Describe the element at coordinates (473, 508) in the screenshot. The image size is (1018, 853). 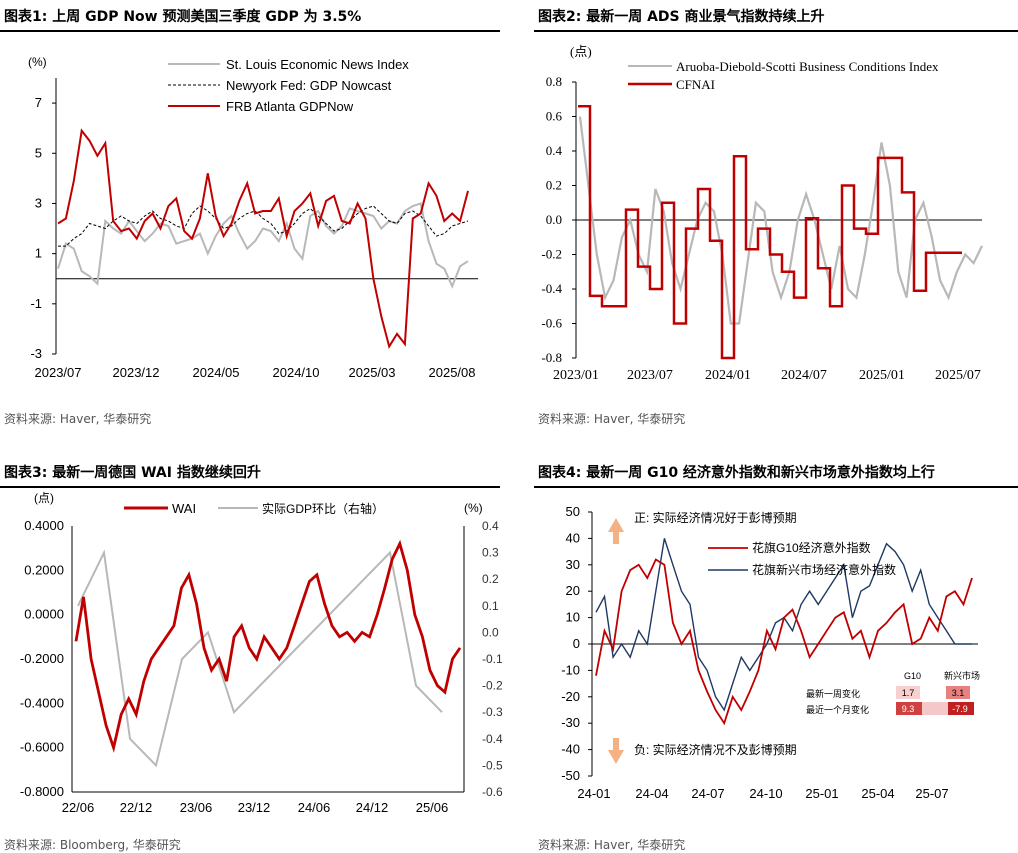
I see `chart3-right-unit-label: (%)` at that location.